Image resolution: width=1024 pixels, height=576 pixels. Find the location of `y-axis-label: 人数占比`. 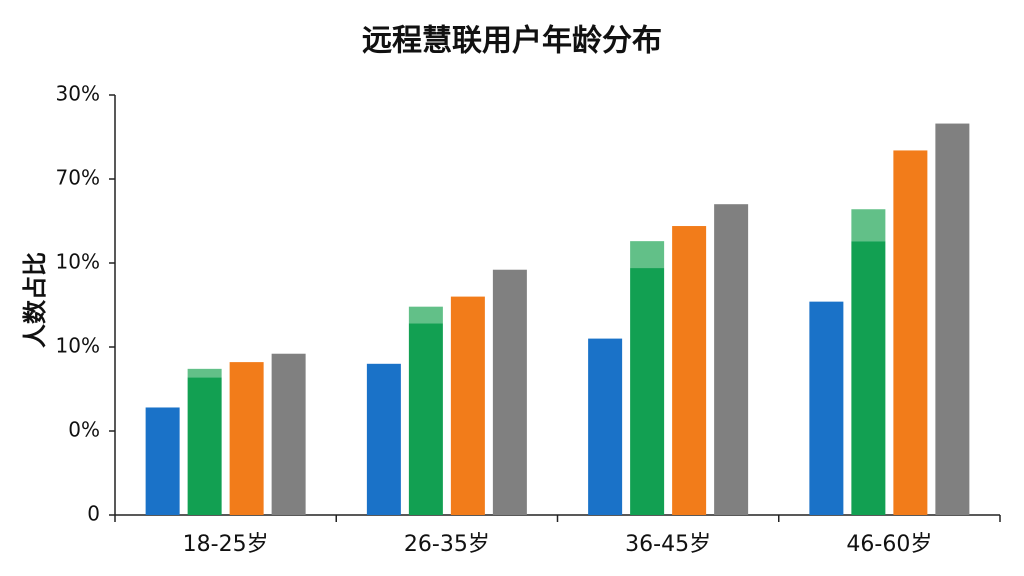

y-axis-label: 人数占比 is located at coordinates (35, 300).